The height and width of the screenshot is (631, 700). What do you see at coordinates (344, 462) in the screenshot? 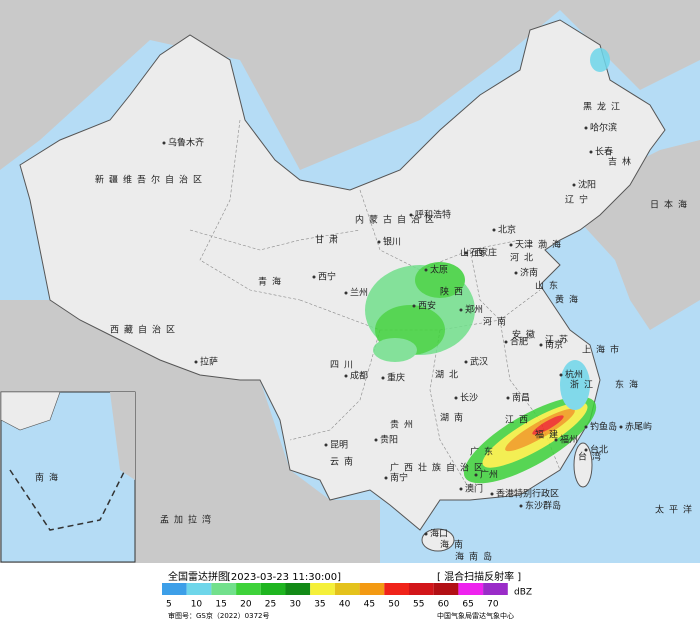
I see `region-label: 云南` at bounding box center [344, 462].